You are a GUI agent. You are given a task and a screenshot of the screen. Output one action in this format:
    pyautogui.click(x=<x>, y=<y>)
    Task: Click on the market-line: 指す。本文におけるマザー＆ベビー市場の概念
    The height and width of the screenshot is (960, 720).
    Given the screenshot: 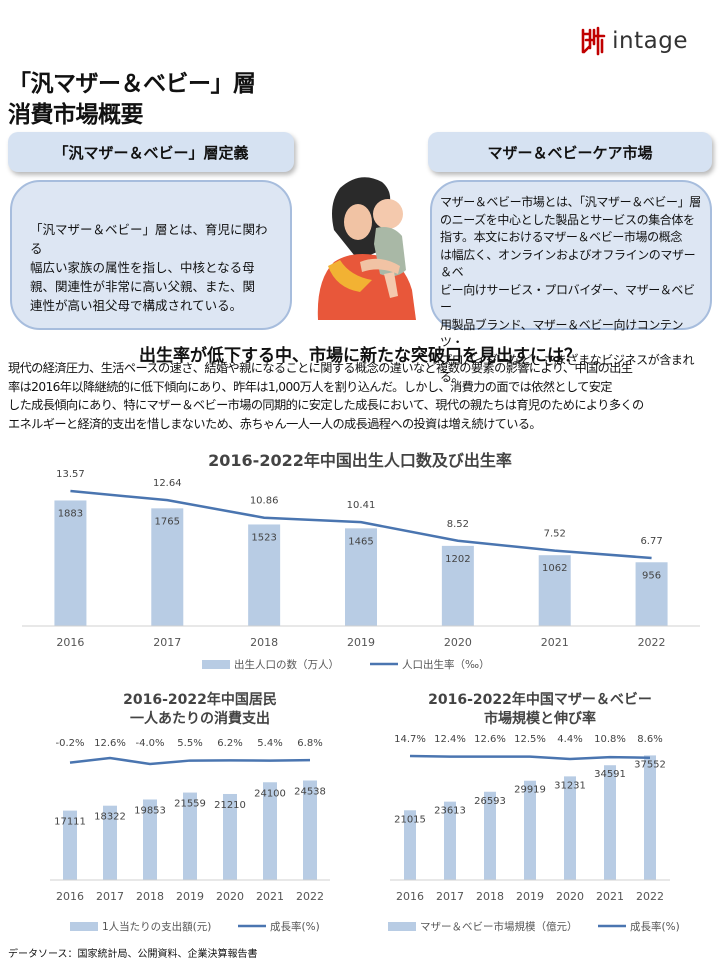 What is the action you would take?
    pyautogui.click(x=561, y=237)
    